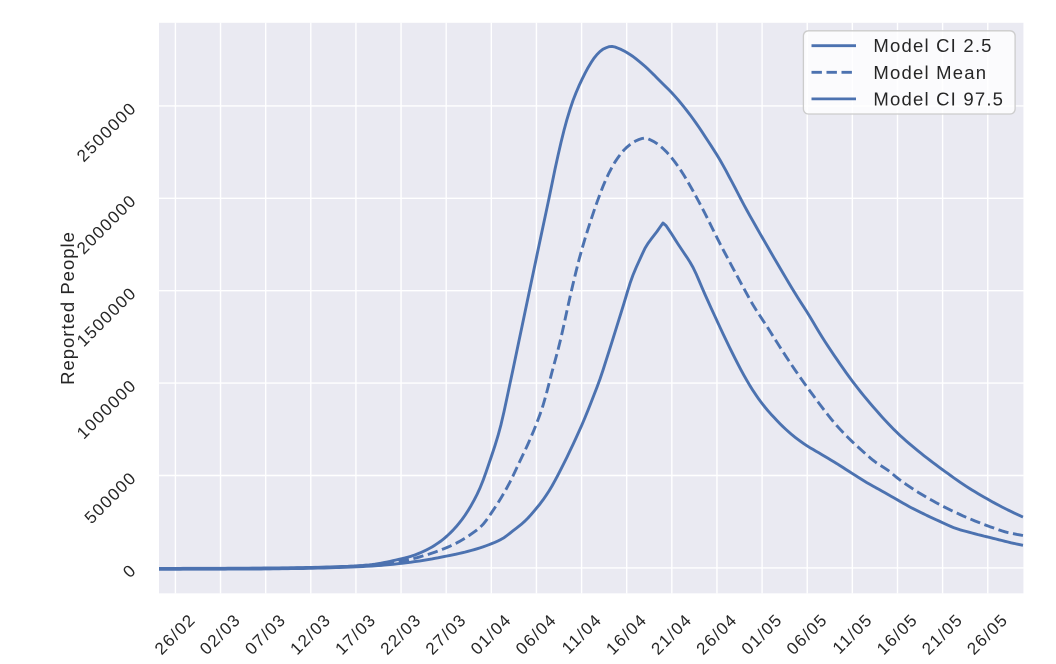  What do you see at coordinates (67, 308) in the screenshot?
I see `svg-text: Reported People` at bounding box center [67, 308].